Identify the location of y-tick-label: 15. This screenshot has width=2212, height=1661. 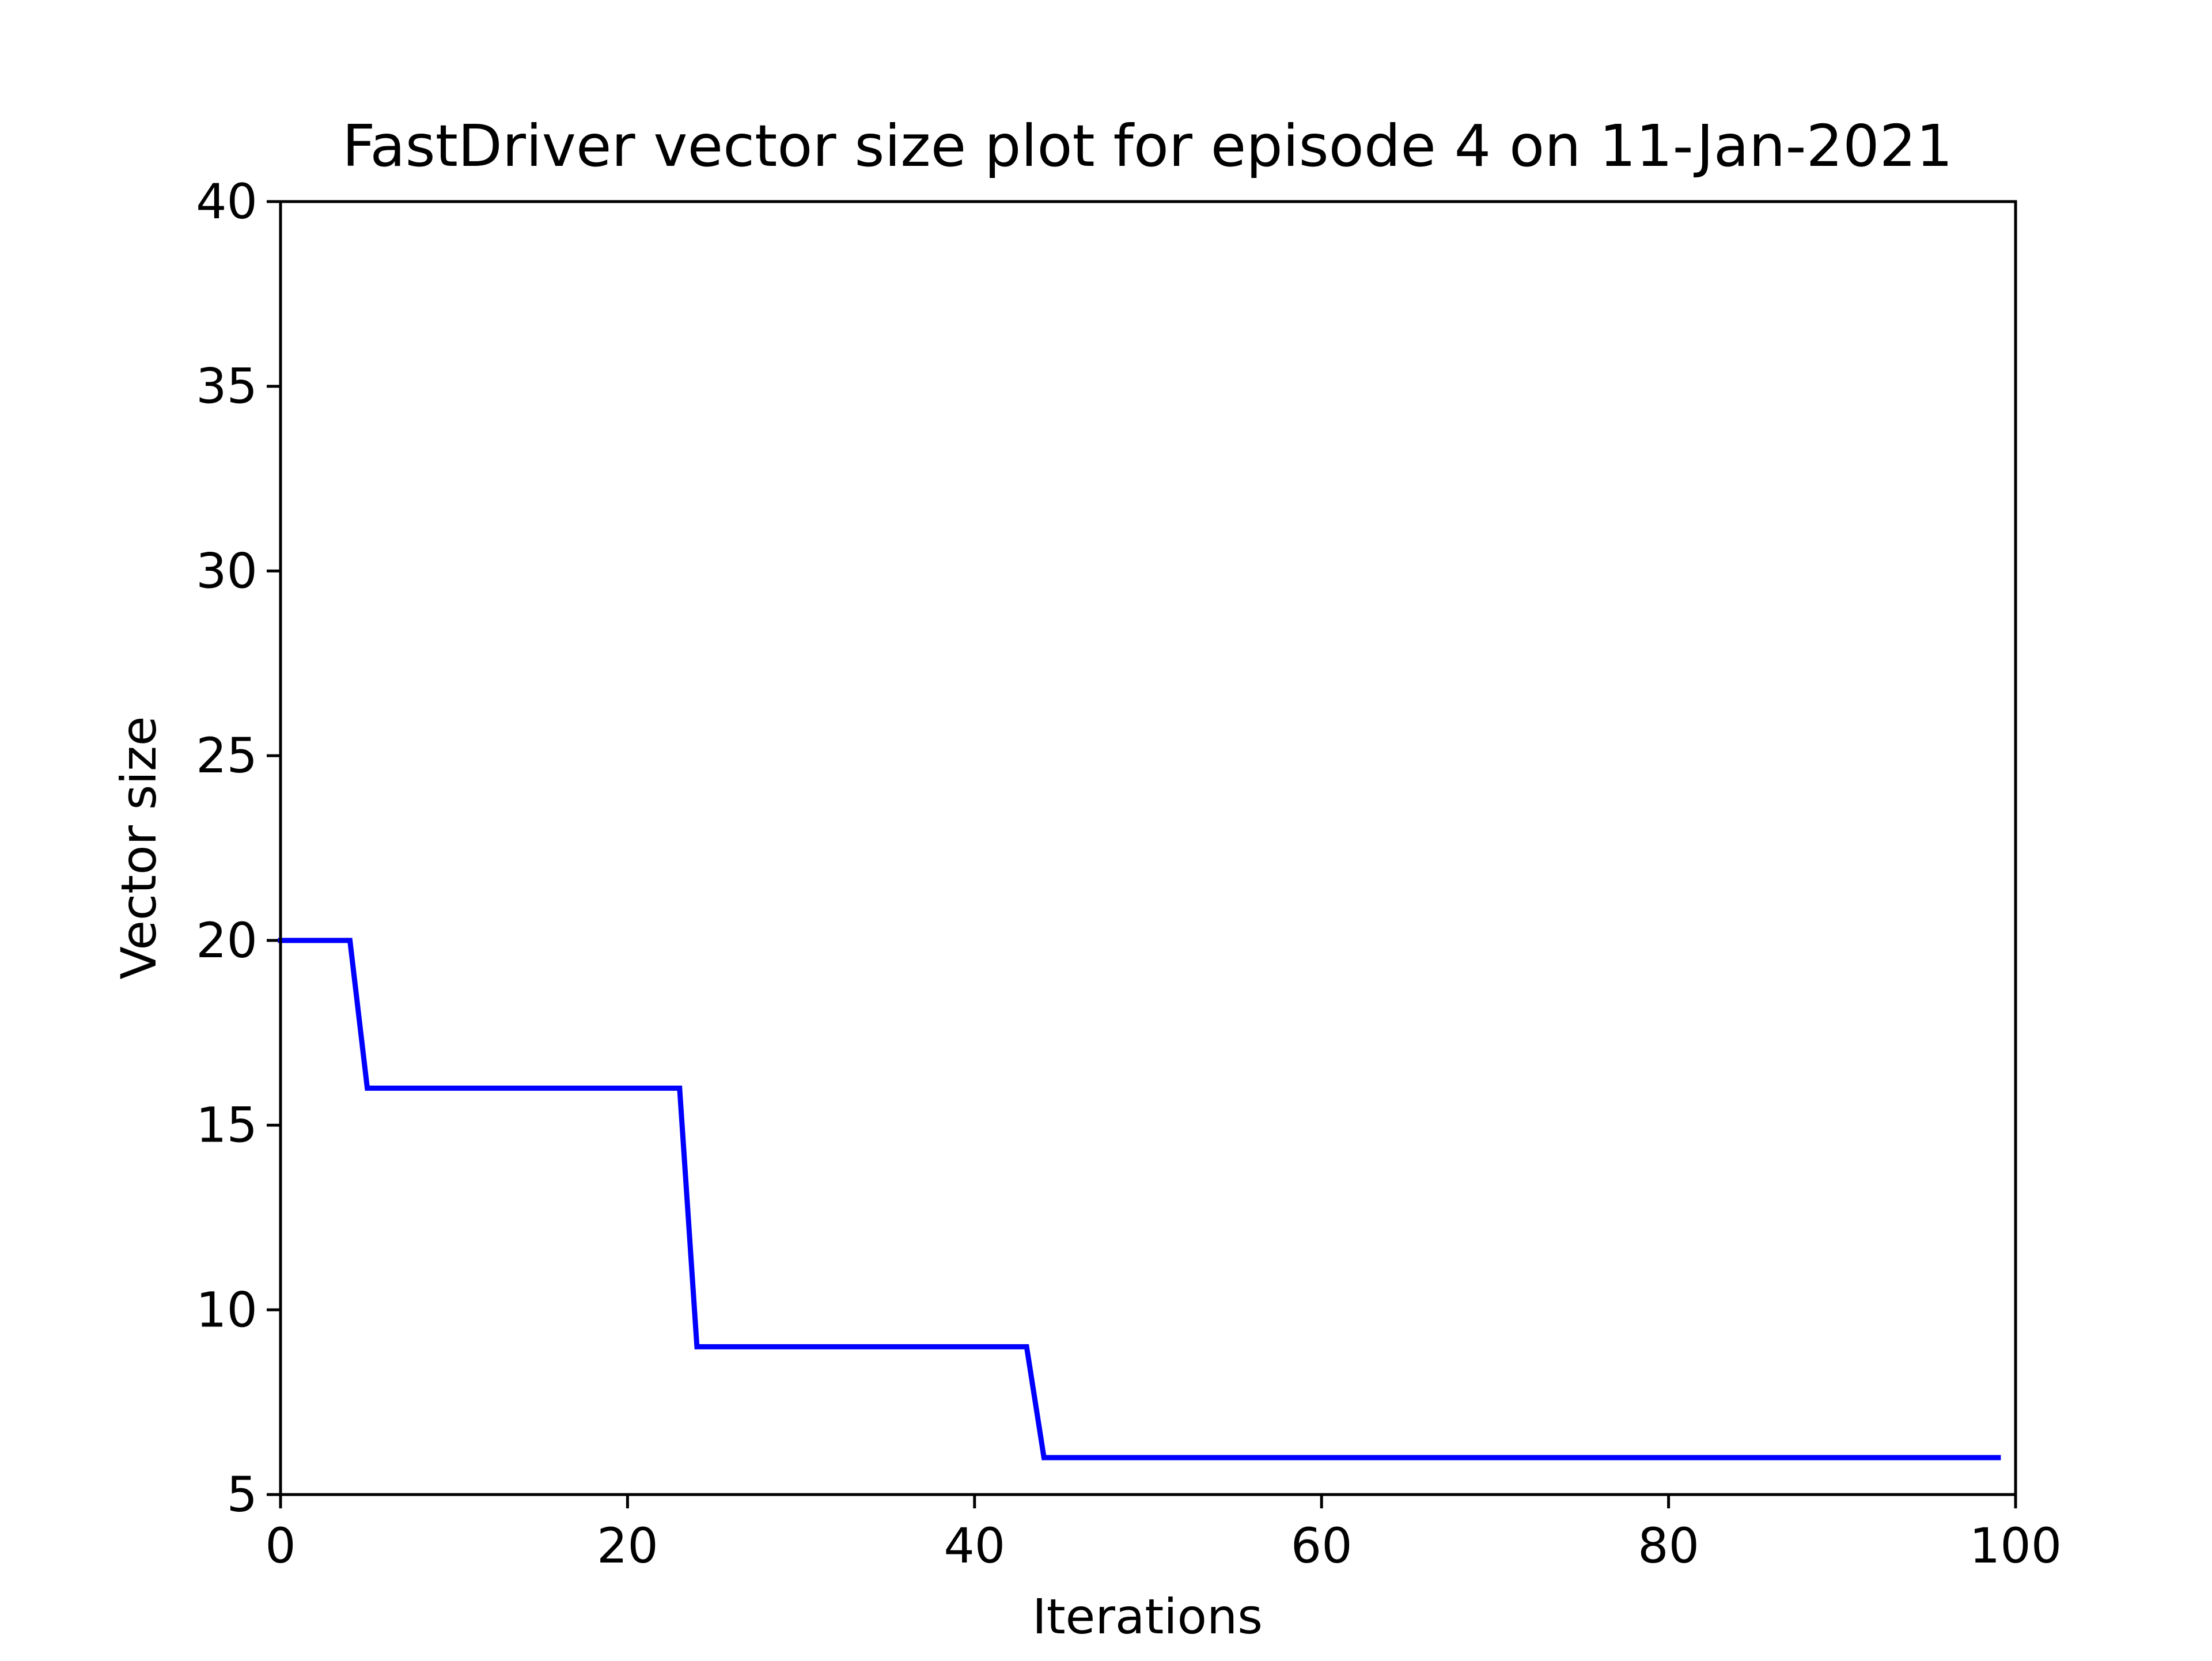
(226, 1125).